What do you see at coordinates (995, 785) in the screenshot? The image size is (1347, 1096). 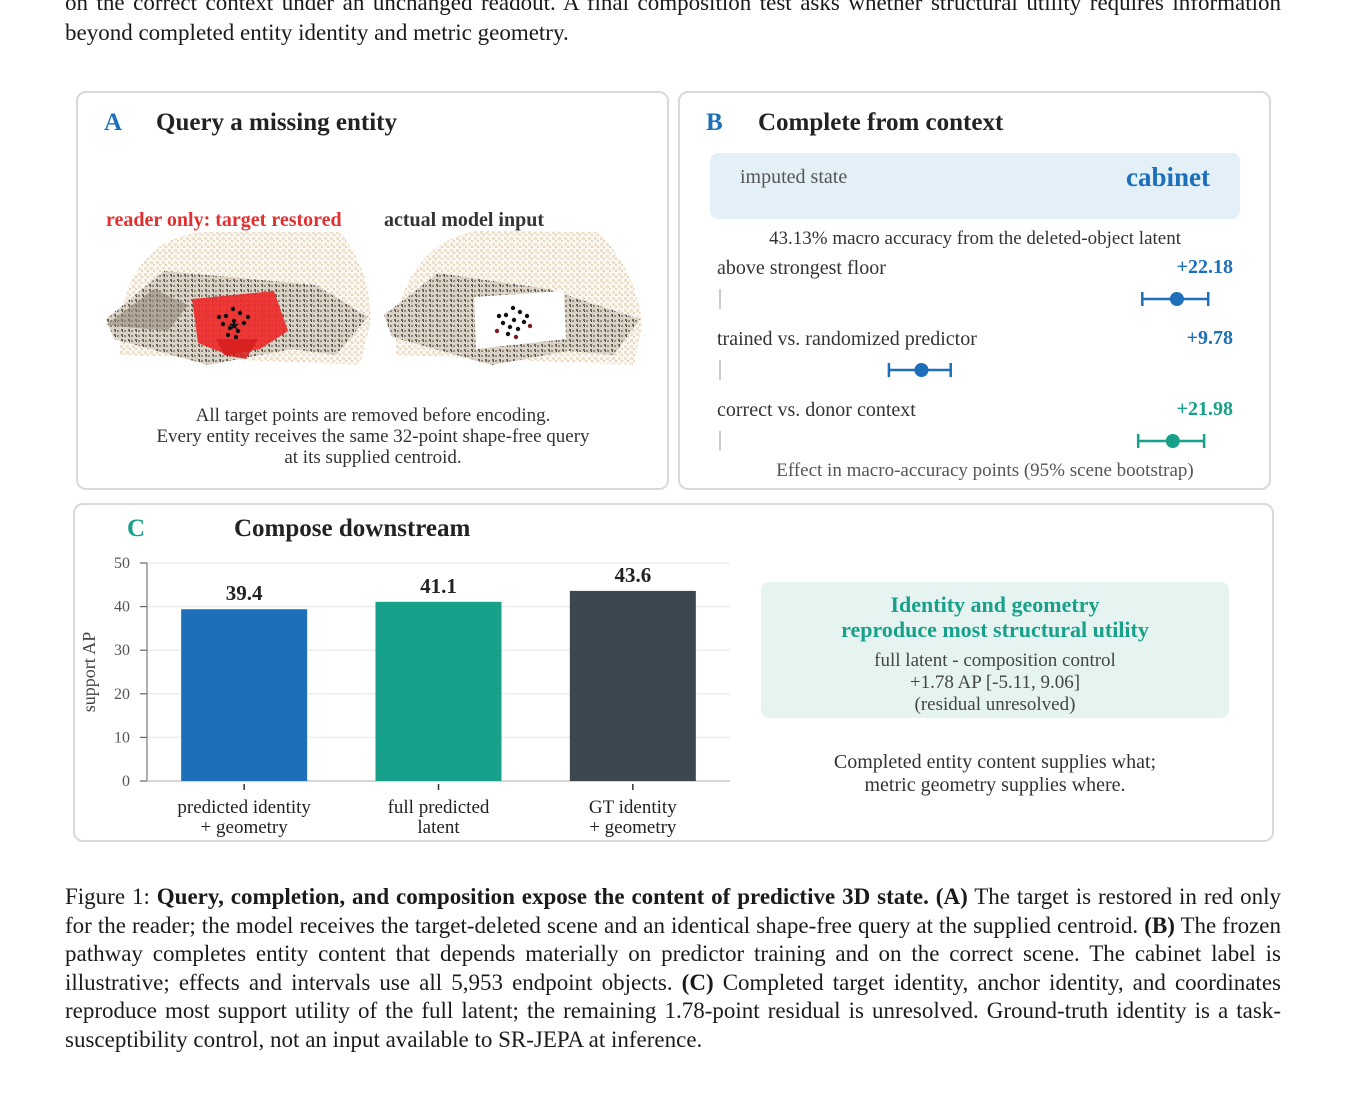 I see `summary-line: metric geometry supplies where.` at bounding box center [995, 785].